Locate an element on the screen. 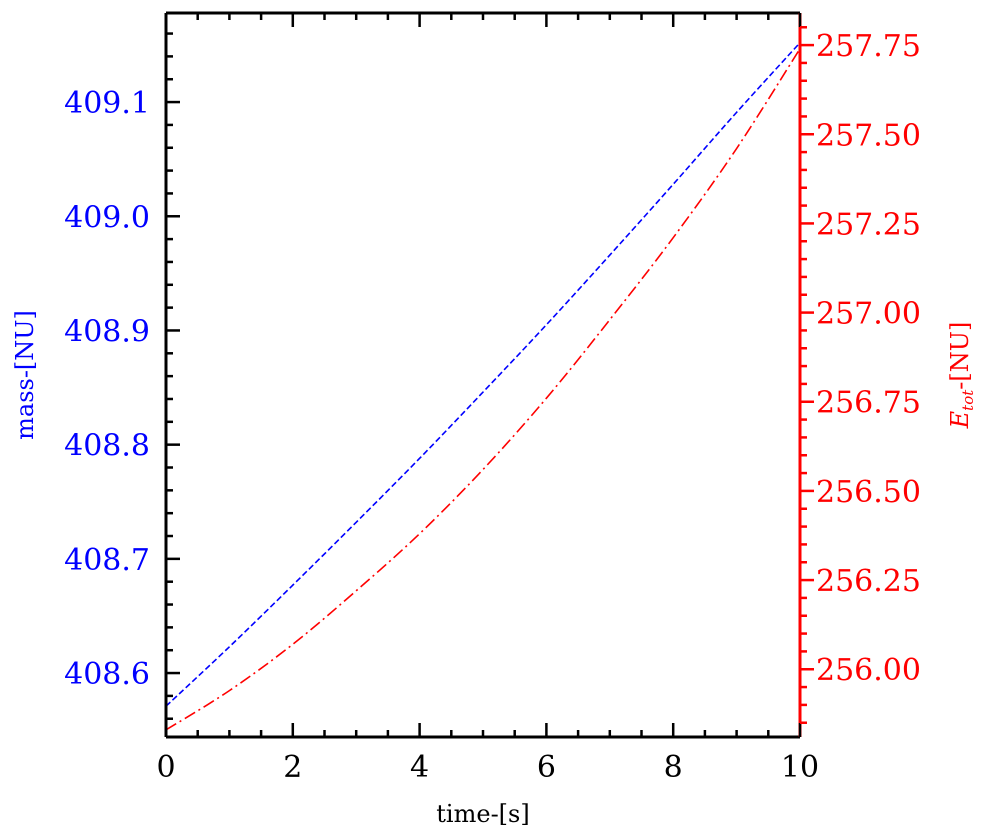 Image resolution: width=990 pixels, height=840 pixels. x-tick-label: 0 is located at coordinates (165, 767).